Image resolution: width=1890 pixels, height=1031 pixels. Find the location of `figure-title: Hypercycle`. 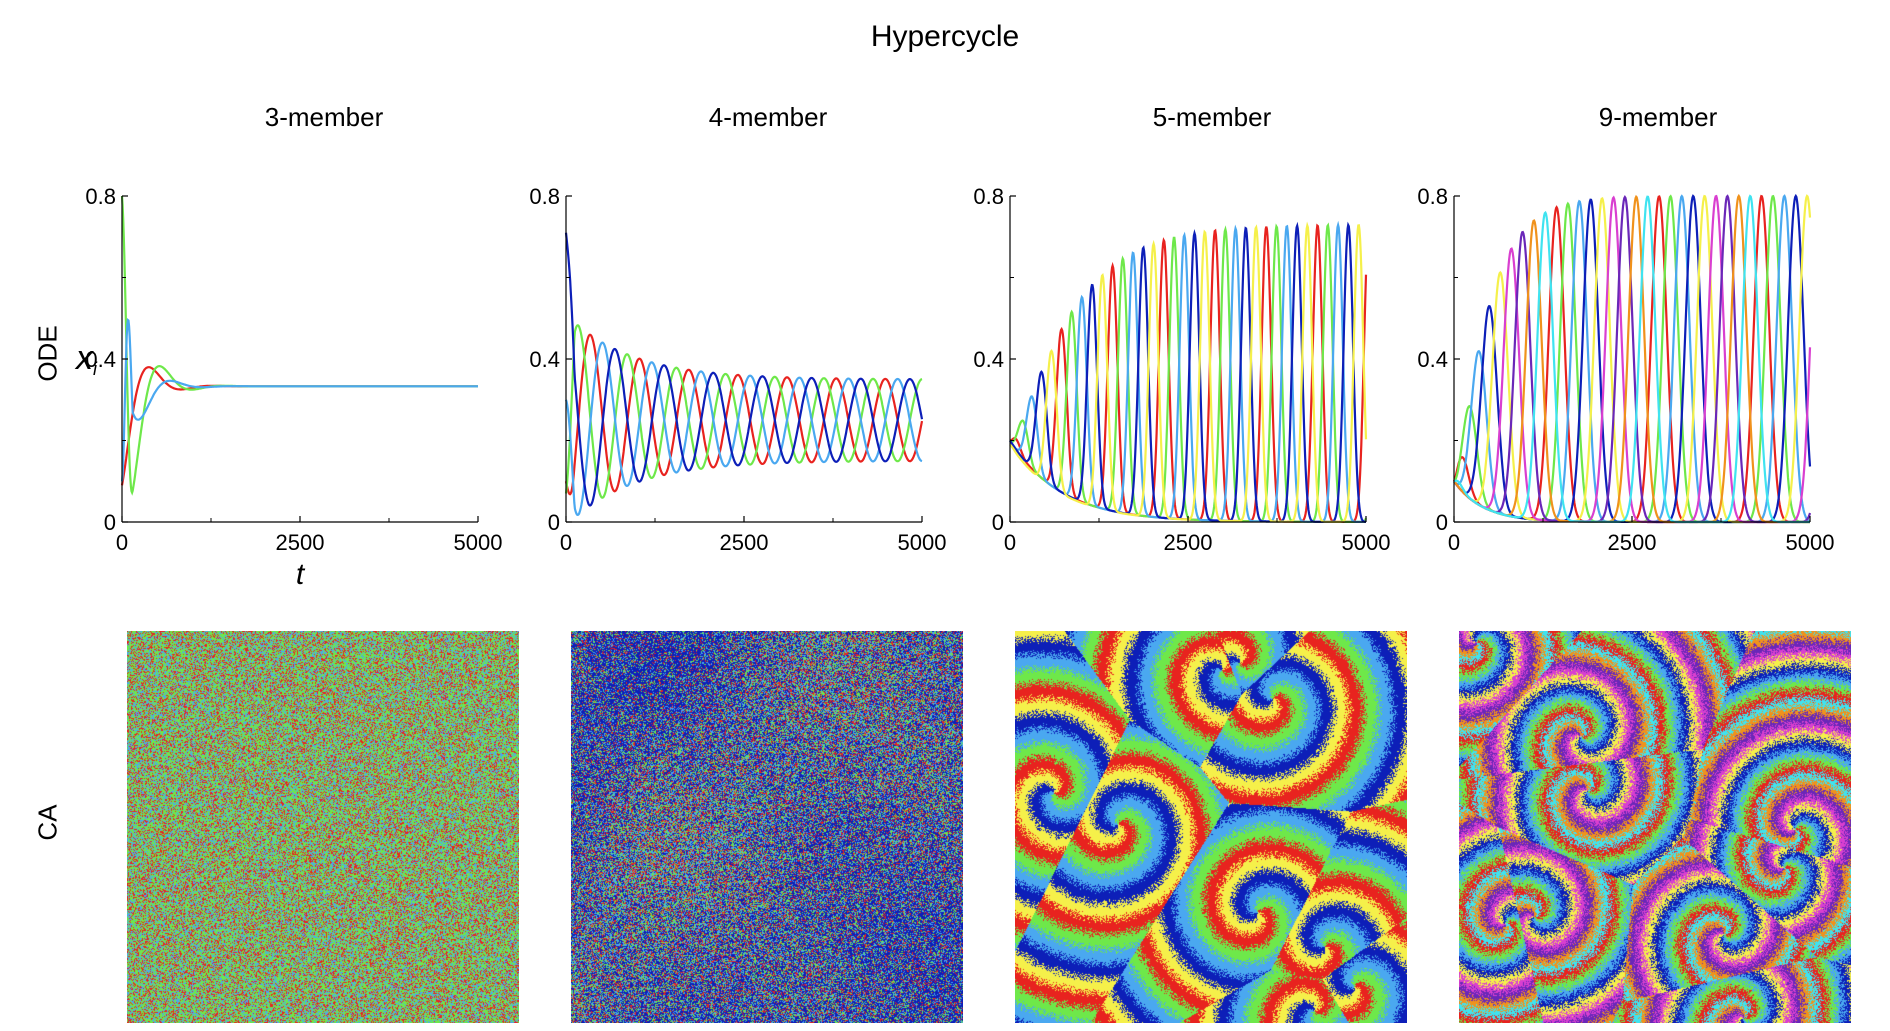

figure-title: Hypercycle is located at coordinates (945, 36).